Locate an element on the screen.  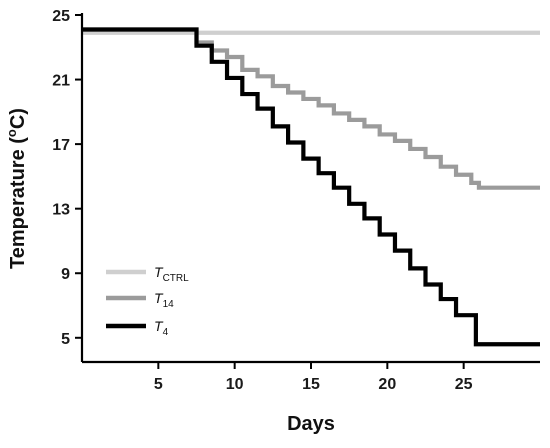
legend-label-sub: CTRL is located at coordinates (176, 278).